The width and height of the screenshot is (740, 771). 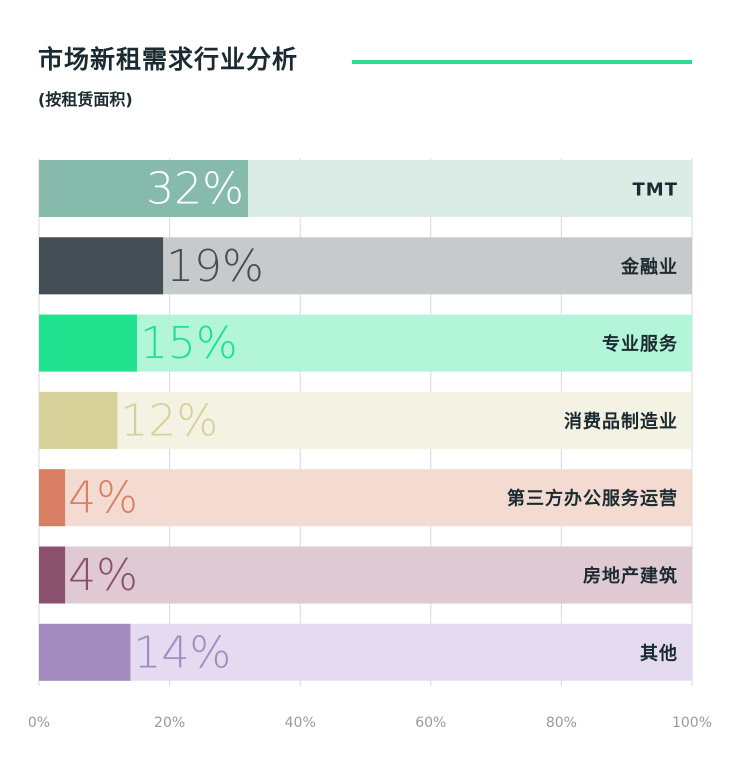 What do you see at coordinates (215, 266) in the screenshot?
I see `bar-value-label: 19%` at bounding box center [215, 266].